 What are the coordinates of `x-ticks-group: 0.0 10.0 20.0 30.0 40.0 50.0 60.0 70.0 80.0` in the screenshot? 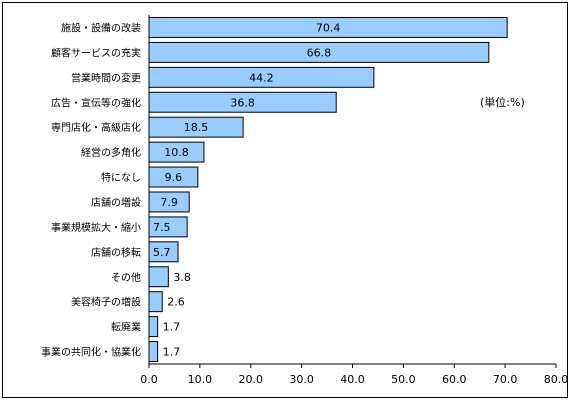 It's located at (354, 375).